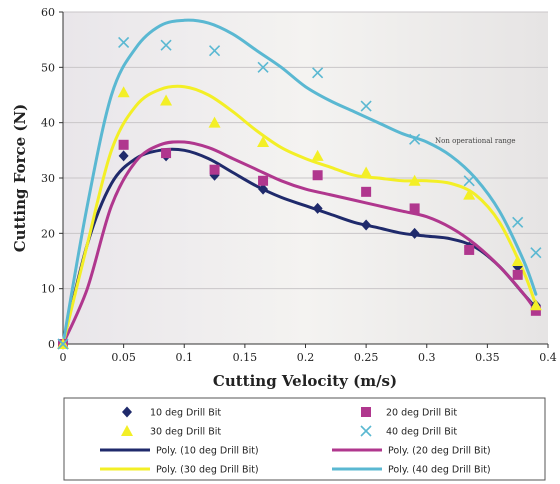 The height and width of the screenshot is (484, 560). What do you see at coordinates (207, 470) in the screenshot?
I see `legend-label: Poly. (30 deg Drill Bit)` at bounding box center [207, 470].